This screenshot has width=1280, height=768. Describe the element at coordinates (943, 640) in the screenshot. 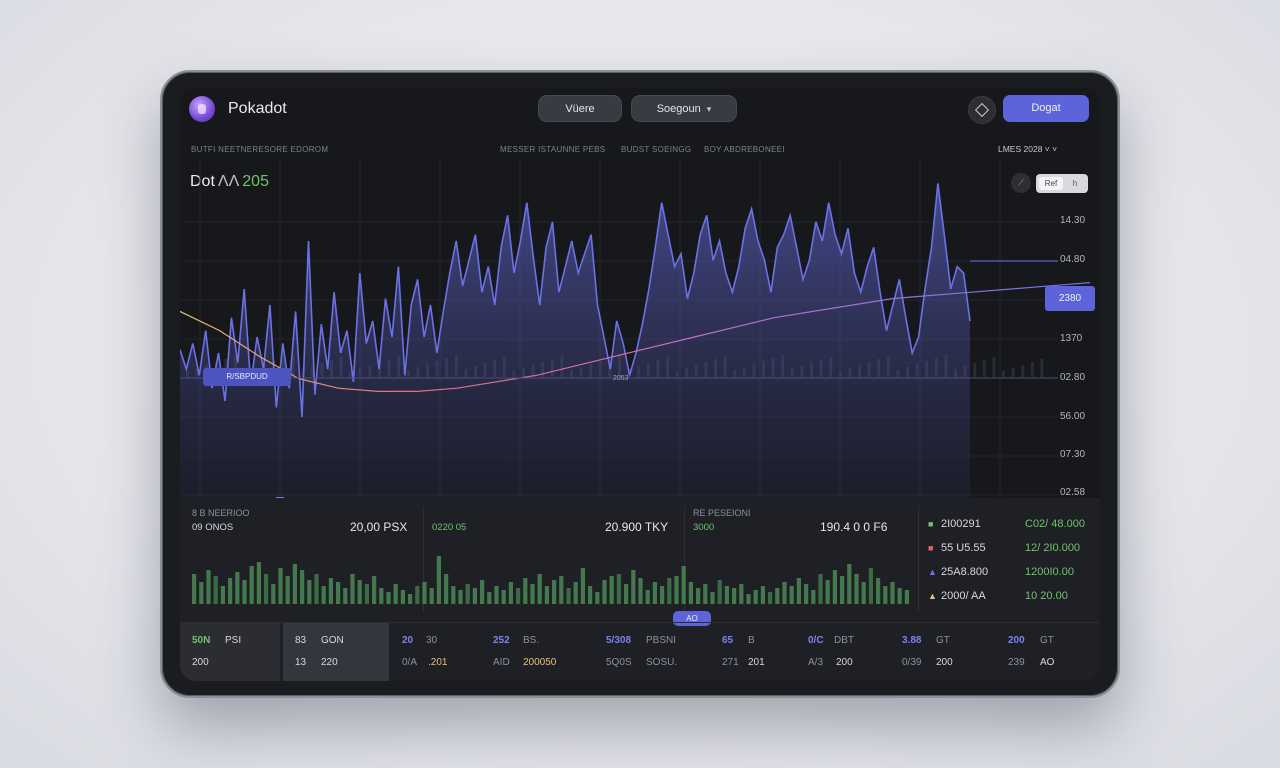

I see `ticker-cell-b: GT` at that location.